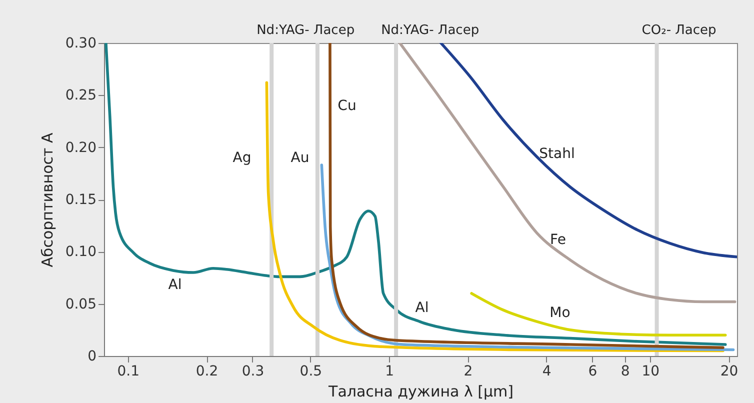 The width and height of the screenshot is (754, 403). I want to click on x-tick-label: 10, so click(651, 372).